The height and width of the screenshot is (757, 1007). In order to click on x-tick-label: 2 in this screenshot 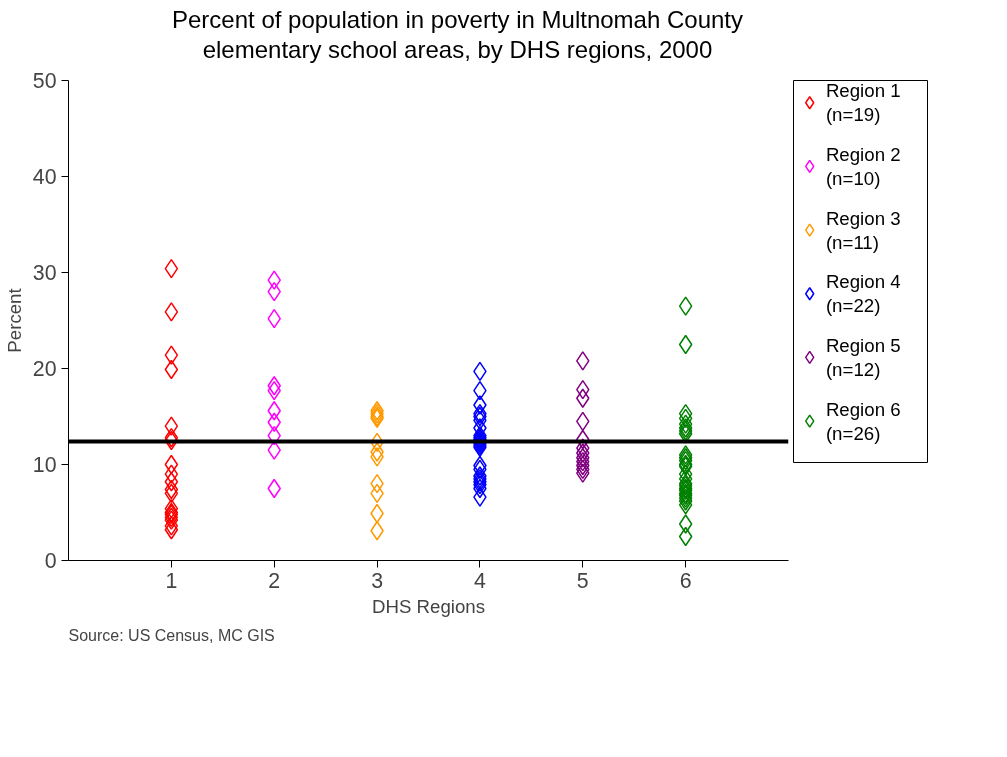, I will do `click(274, 580)`.